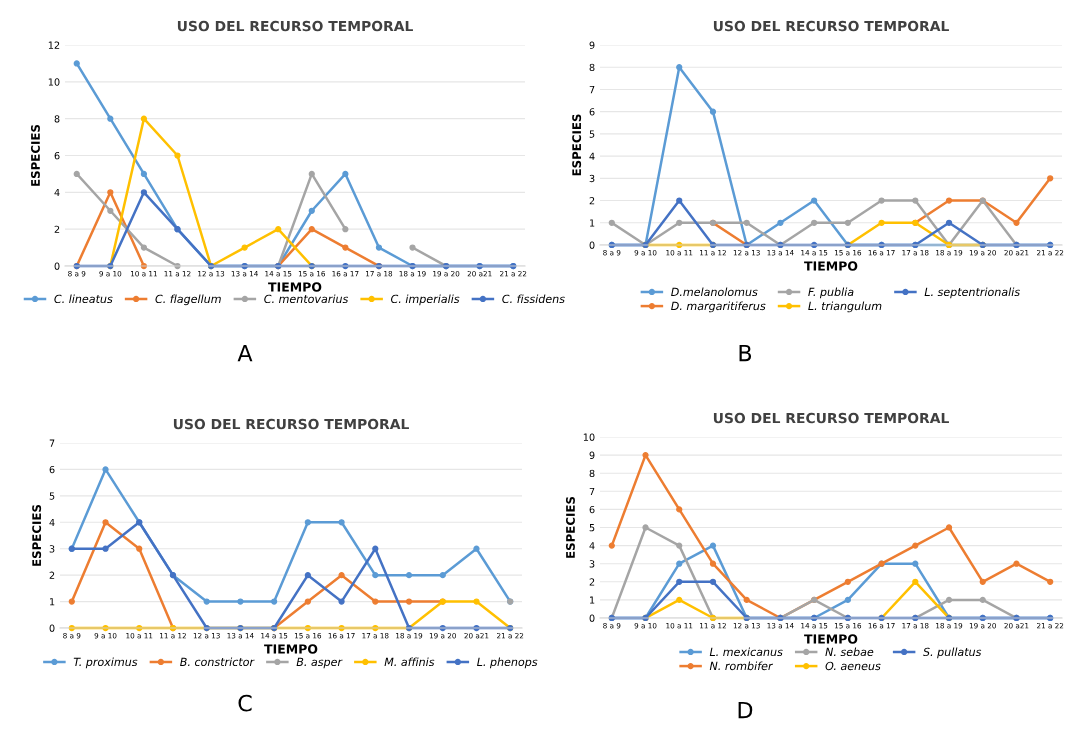  What do you see at coordinates (245, 703) in the screenshot?
I see `text: C` at bounding box center [245, 703].